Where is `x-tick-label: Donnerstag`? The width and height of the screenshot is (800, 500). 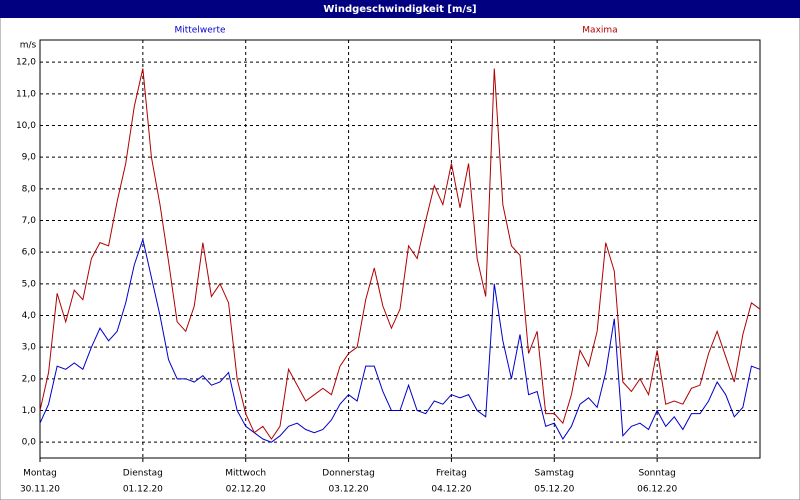 x-tick-label: Donnerstag is located at coordinates (348, 474).